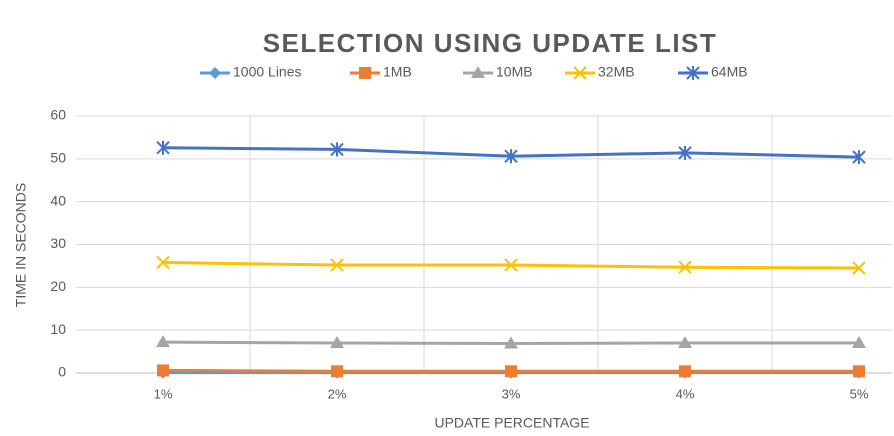 This screenshot has width=894, height=436. I want to click on y-tick-label: 10, so click(58, 329).